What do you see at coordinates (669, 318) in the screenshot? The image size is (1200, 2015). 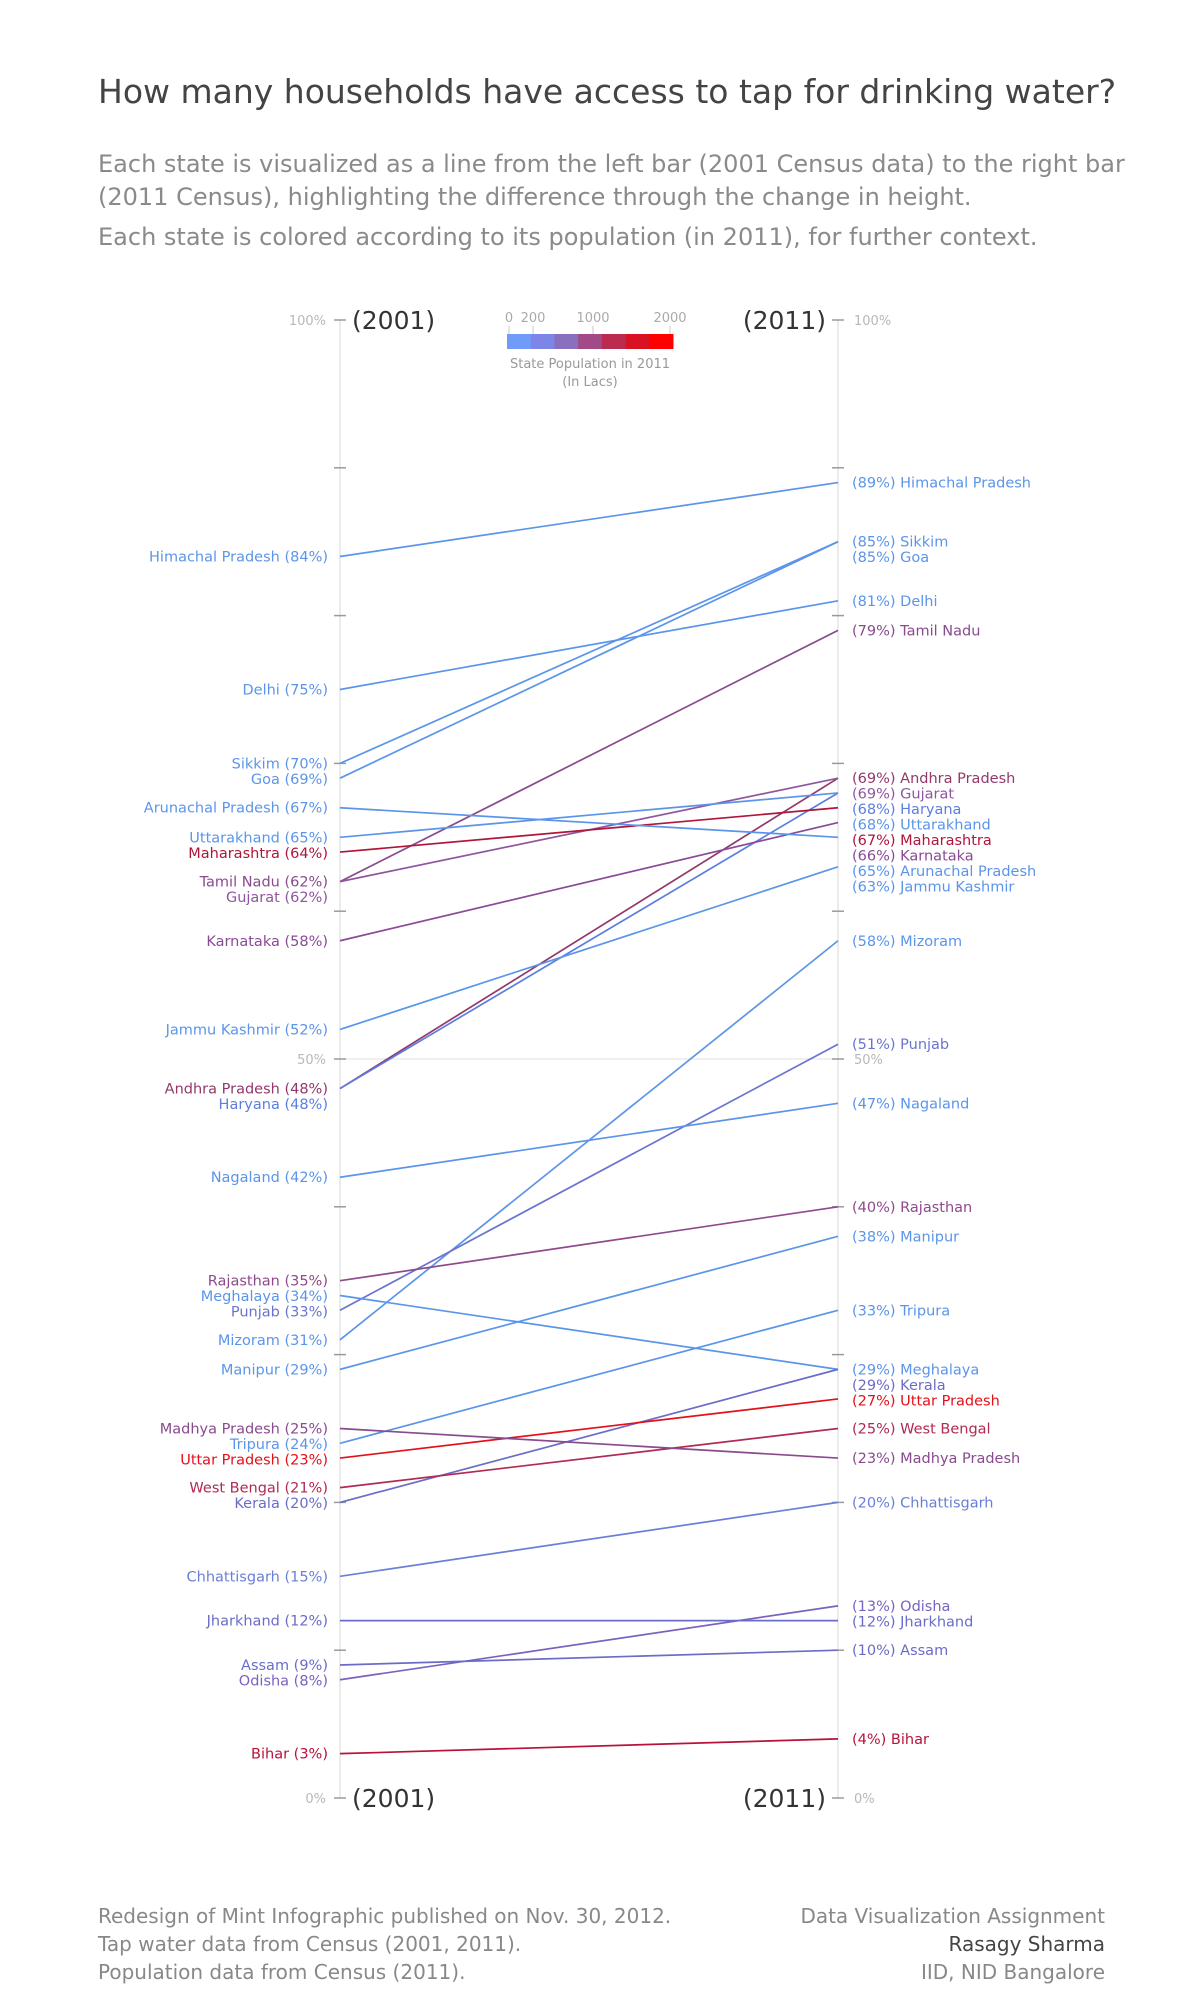 I see `legend-tick-label: 2000` at bounding box center [669, 318].